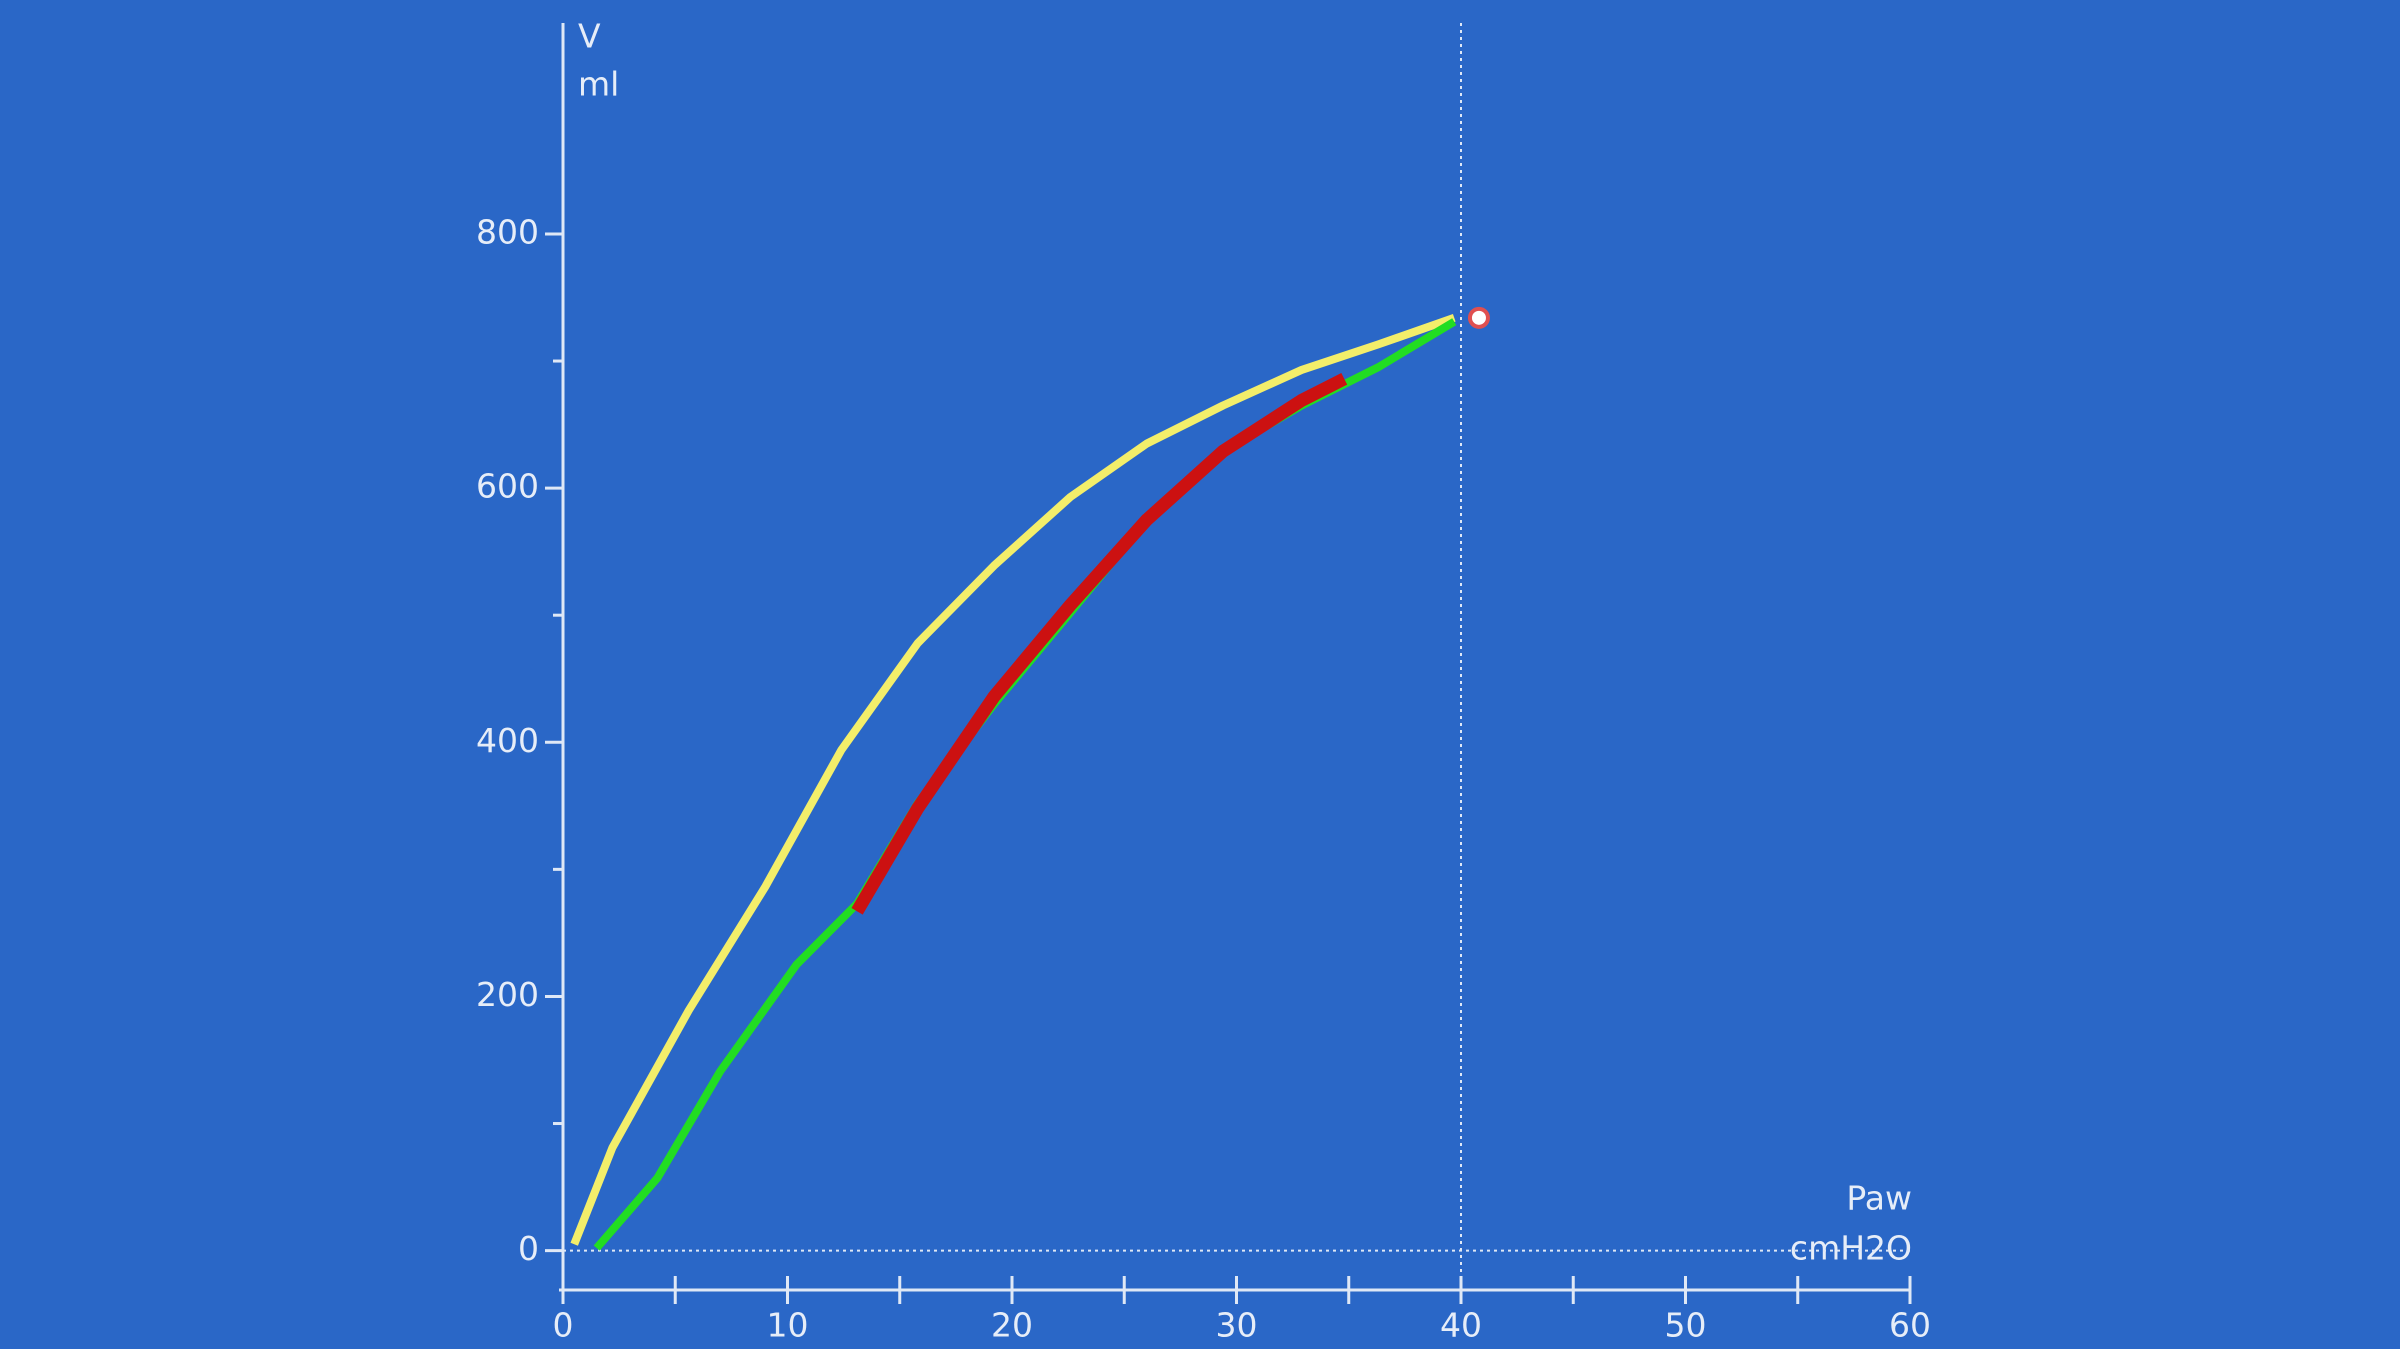 The width and height of the screenshot is (2400, 1349). Describe the element at coordinates (1910, 1325) in the screenshot. I see `x-tick-label: 60` at that location.